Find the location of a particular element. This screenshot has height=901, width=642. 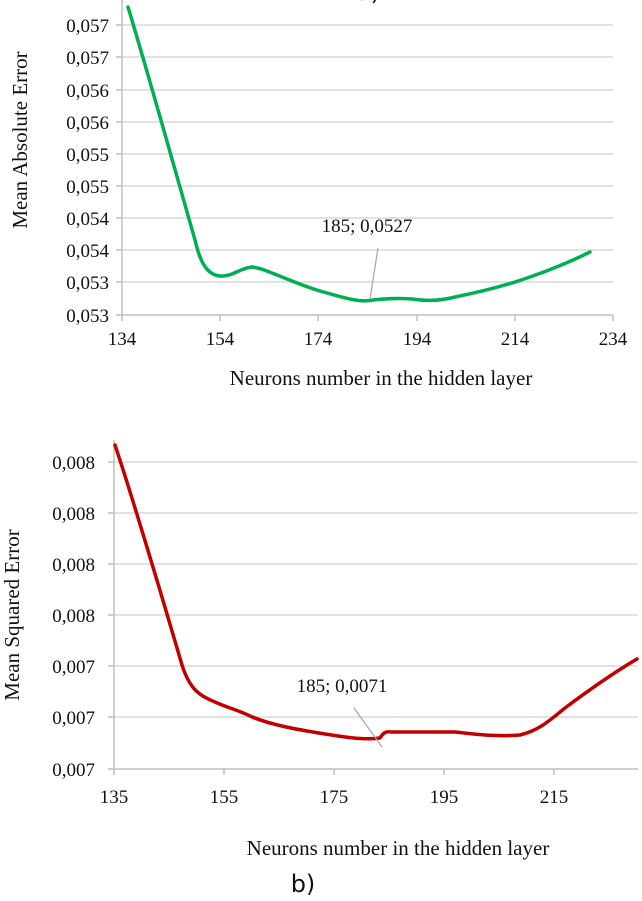

mae-x-axis-title: Neurons number in the hidden layer is located at coordinates (381, 378).